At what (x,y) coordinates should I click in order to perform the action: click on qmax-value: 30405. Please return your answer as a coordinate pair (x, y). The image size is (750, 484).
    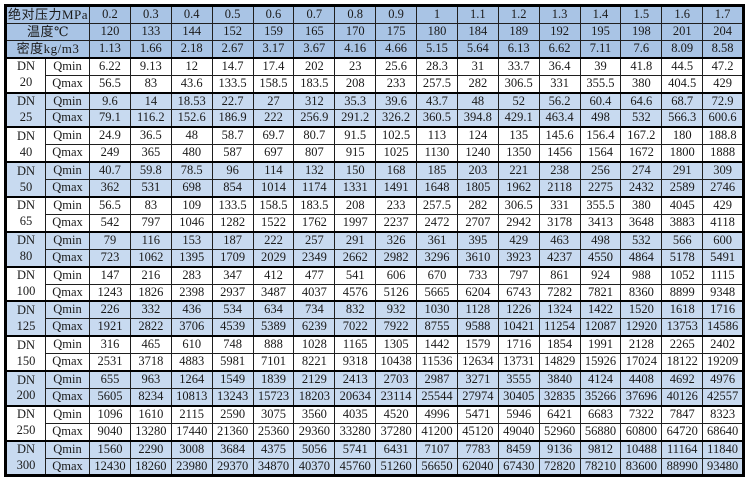
    Looking at the image, I should click on (518, 397).